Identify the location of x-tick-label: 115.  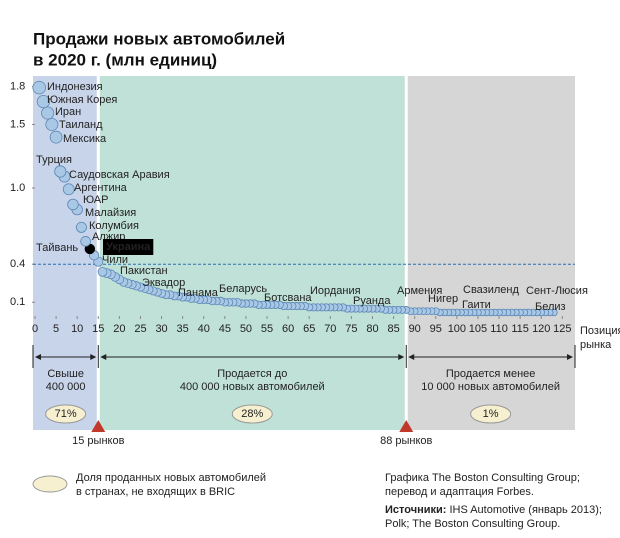
(520, 329).